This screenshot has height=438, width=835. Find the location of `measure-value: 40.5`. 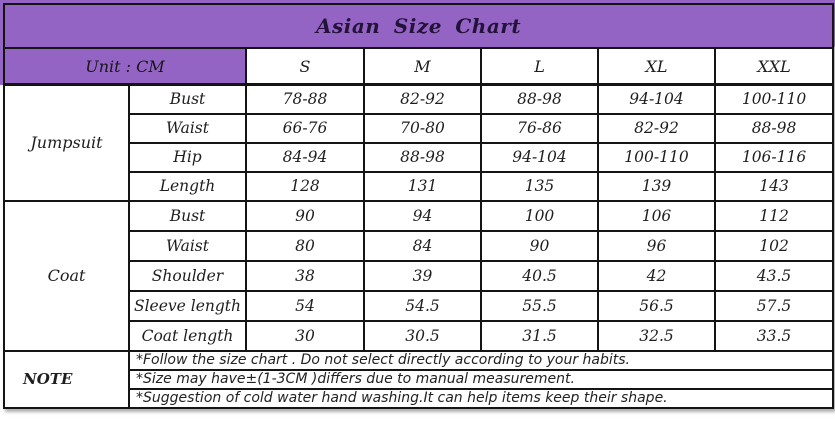

measure-value: 40.5 is located at coordinates (539, 275).